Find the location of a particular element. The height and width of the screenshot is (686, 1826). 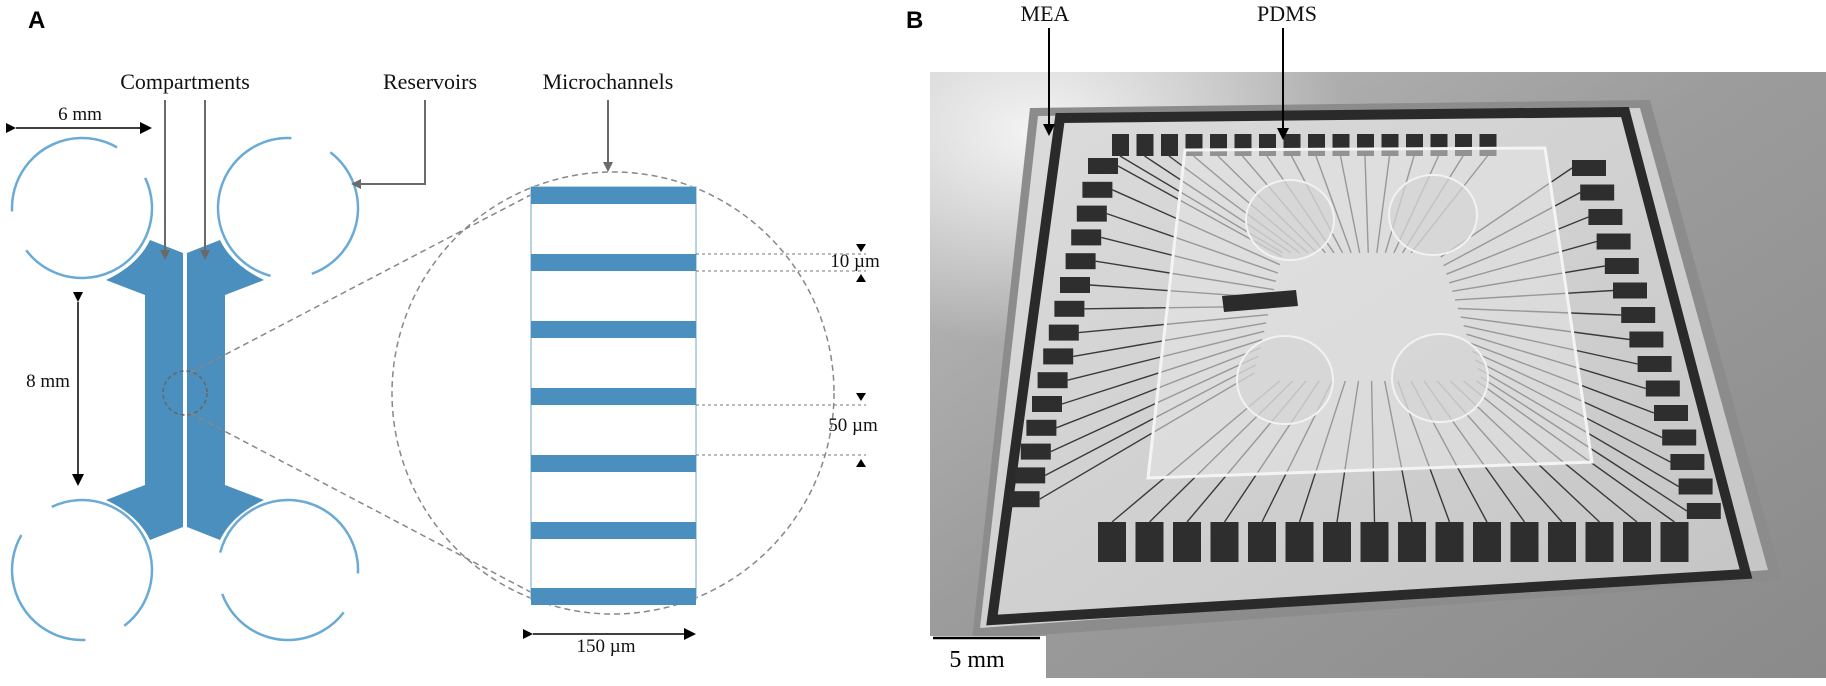

dimension-150um: 150 µm is located at coordinates (609, 642).